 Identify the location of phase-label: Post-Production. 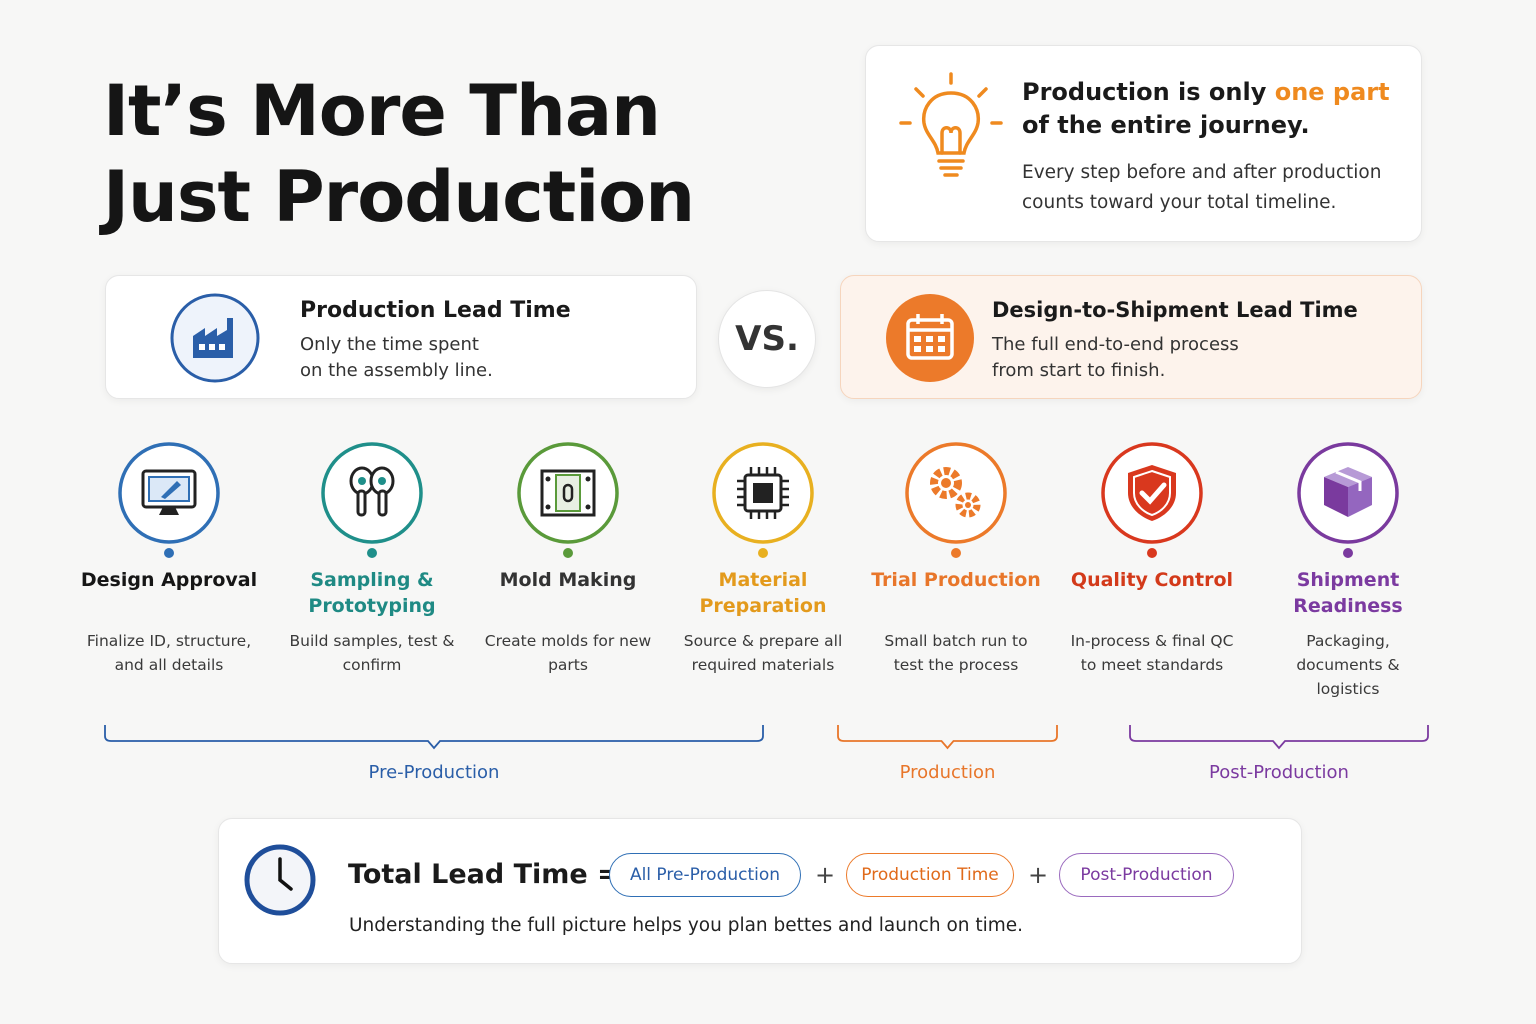
(1279, 772).